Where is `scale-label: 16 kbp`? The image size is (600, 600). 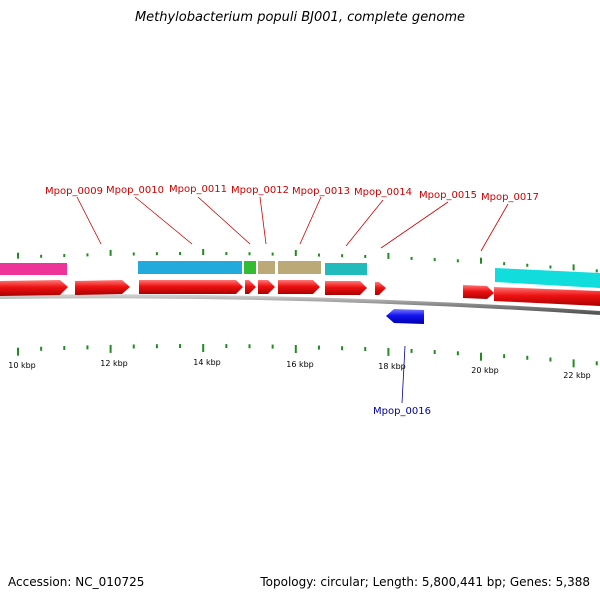 scale-label: 16 kbp is located at coordinates (300, 364).